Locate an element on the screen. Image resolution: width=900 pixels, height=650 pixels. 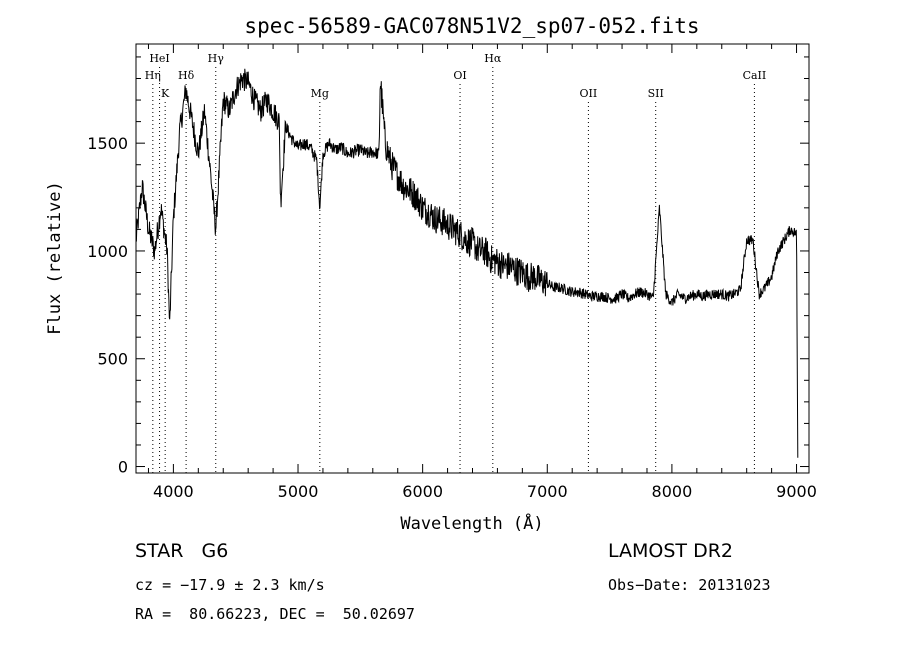
object-class: STAR G6 is located at coordinates (182, 551).